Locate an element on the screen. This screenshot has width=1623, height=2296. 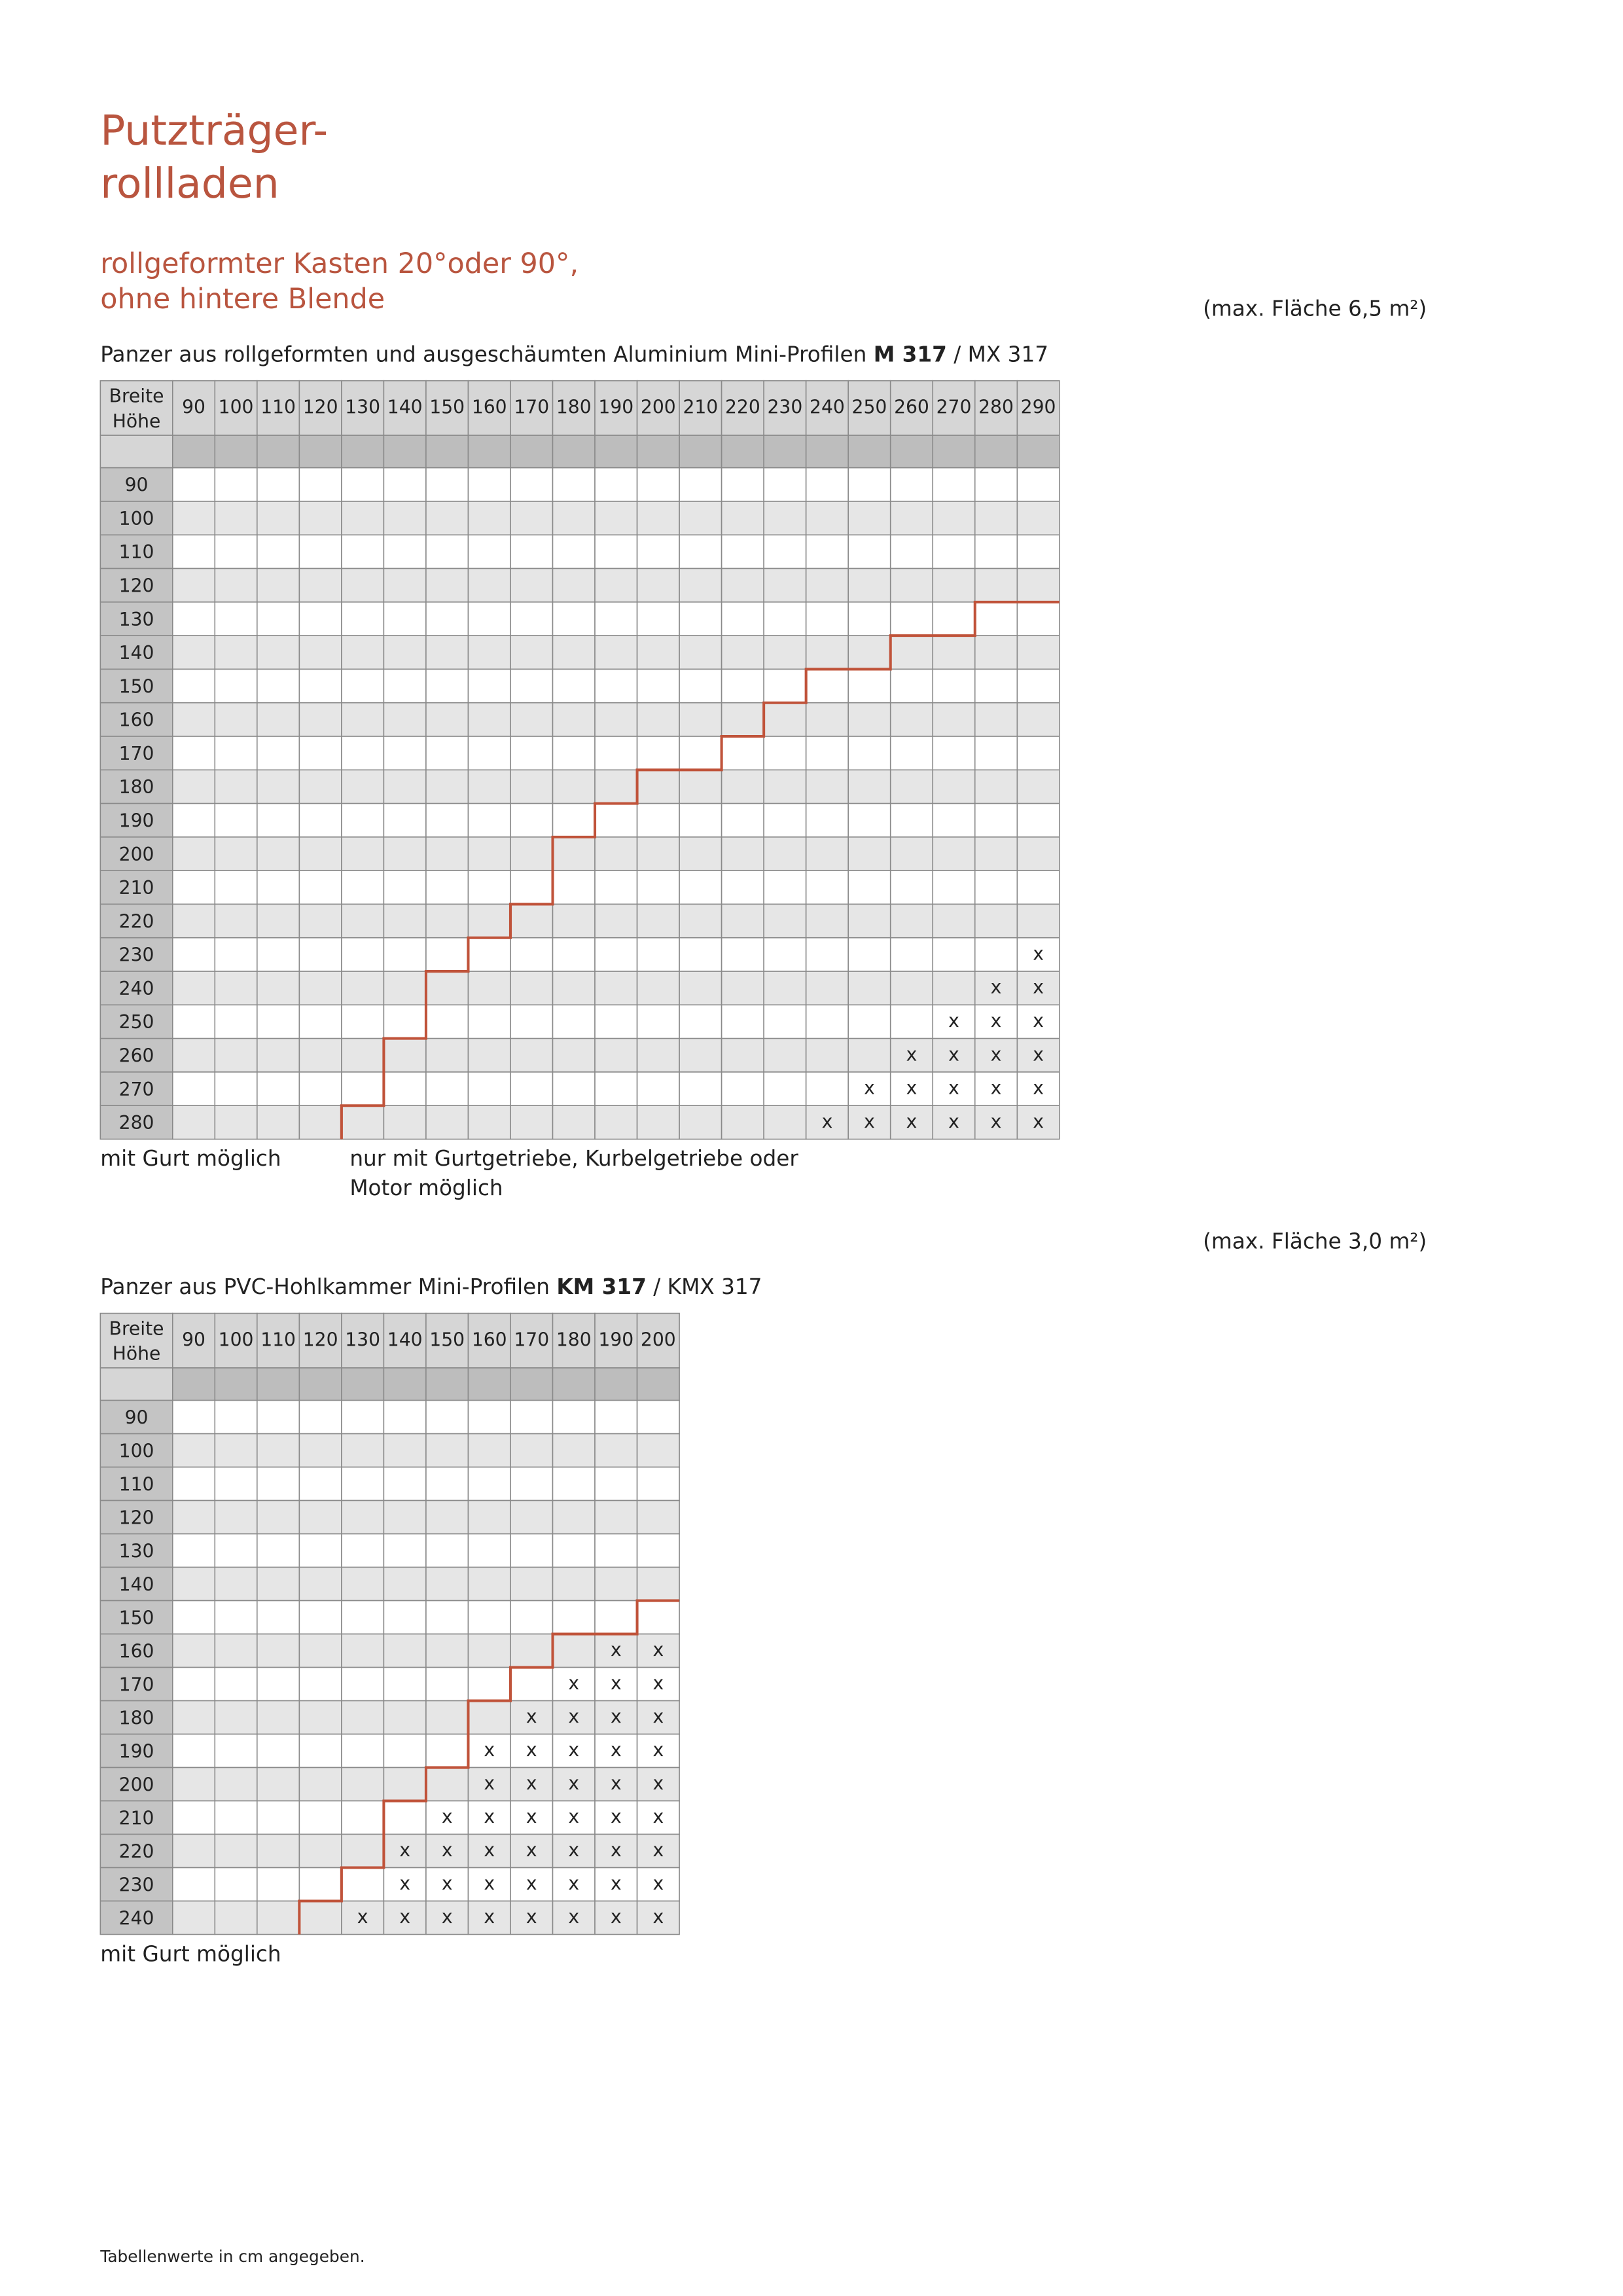
row-label: 110 is located at coordinates (136, 1484).